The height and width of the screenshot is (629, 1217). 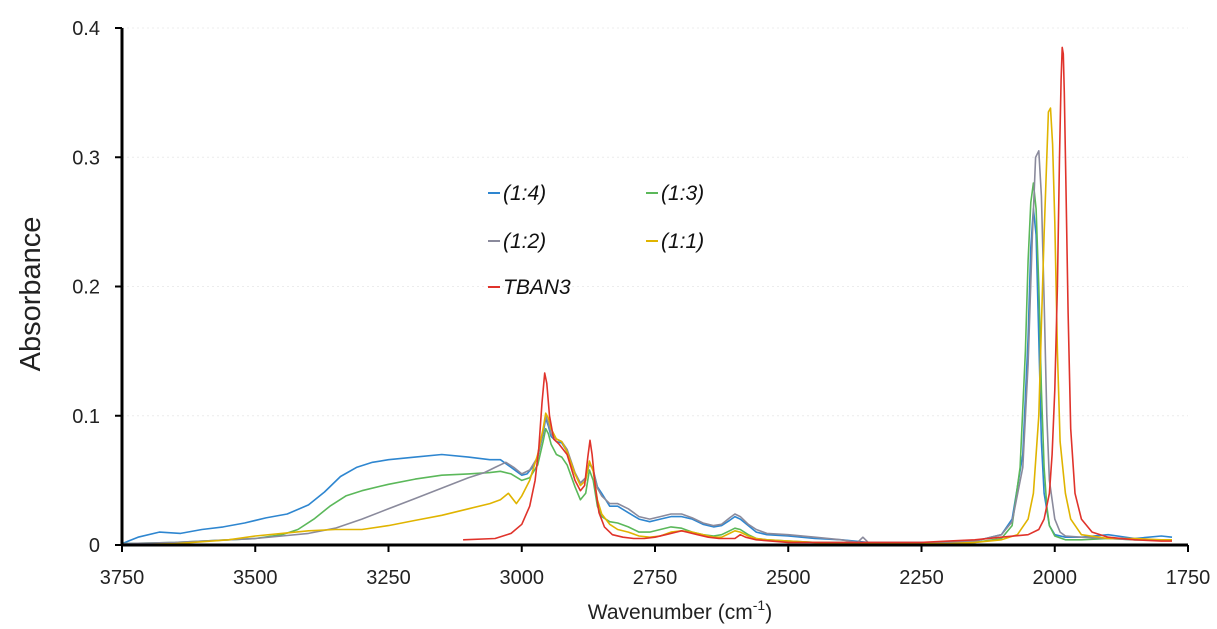 I want to click on x-tick-label: 1750, so click(x=1188, y=578).